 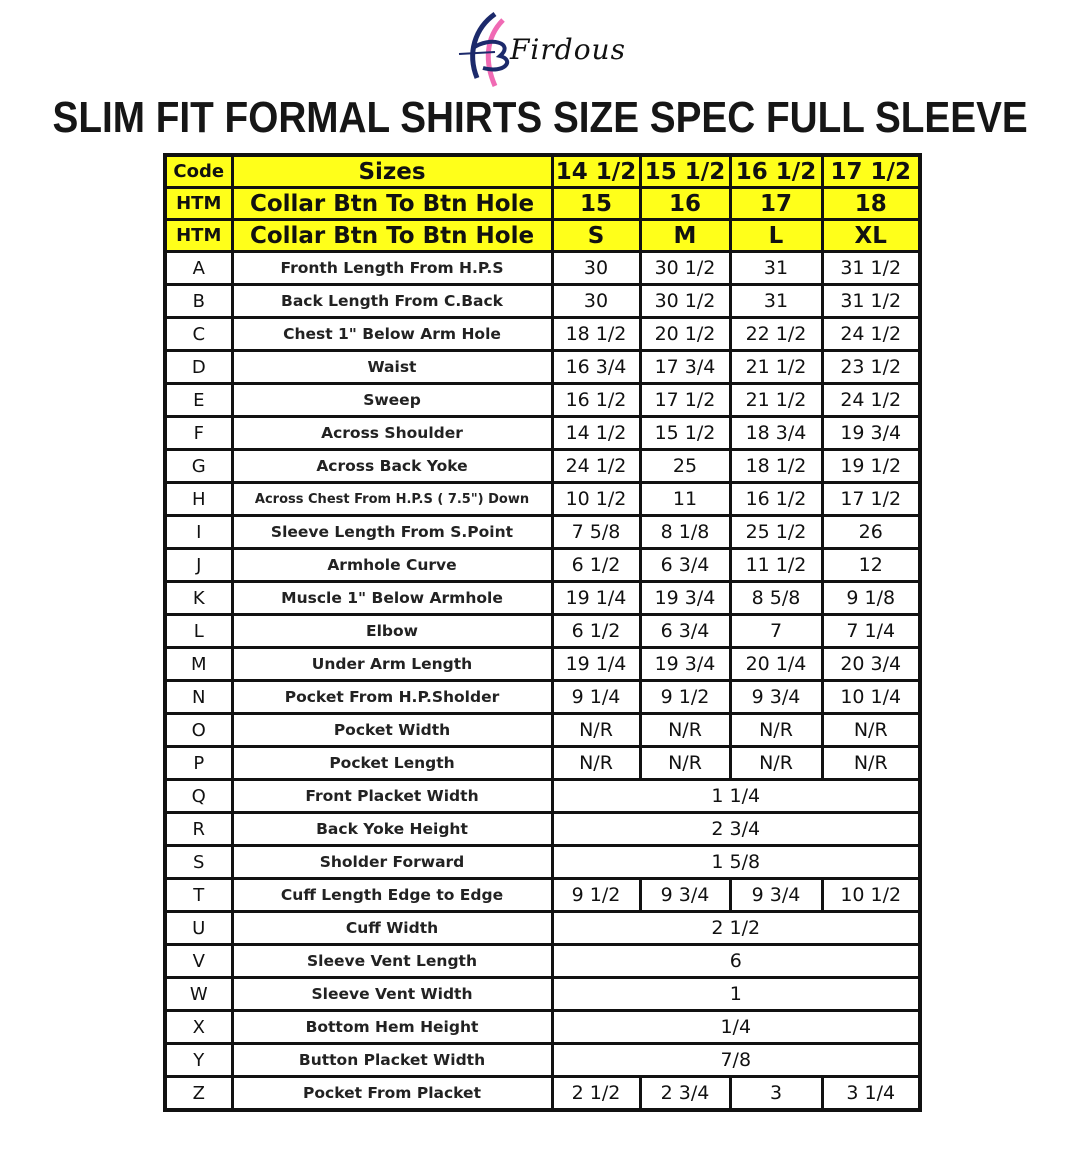 What do you see at coordinates (392, 961) in the screenshot?
I see `row-label: Sleeve Vent Length` at bounding box center [392, 961].